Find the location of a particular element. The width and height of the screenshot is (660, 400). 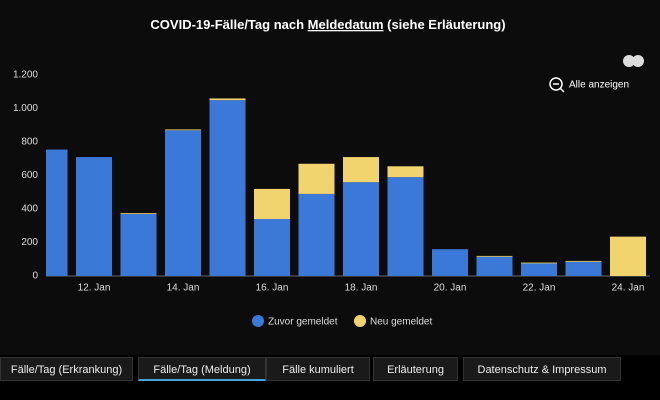

tab: Datenschutz & Impressum is located at coordinates (542, 369).